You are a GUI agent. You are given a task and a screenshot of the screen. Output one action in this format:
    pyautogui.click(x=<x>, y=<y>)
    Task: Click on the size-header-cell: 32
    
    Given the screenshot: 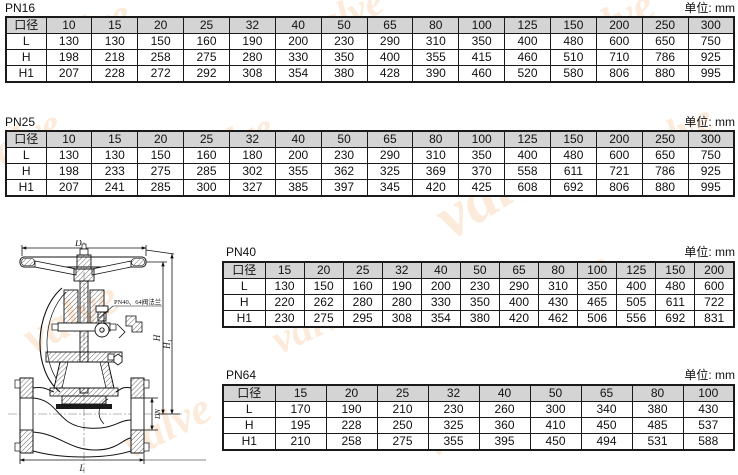 What is the action you would take?
    pyautogui.click(x=252, y=139)
    